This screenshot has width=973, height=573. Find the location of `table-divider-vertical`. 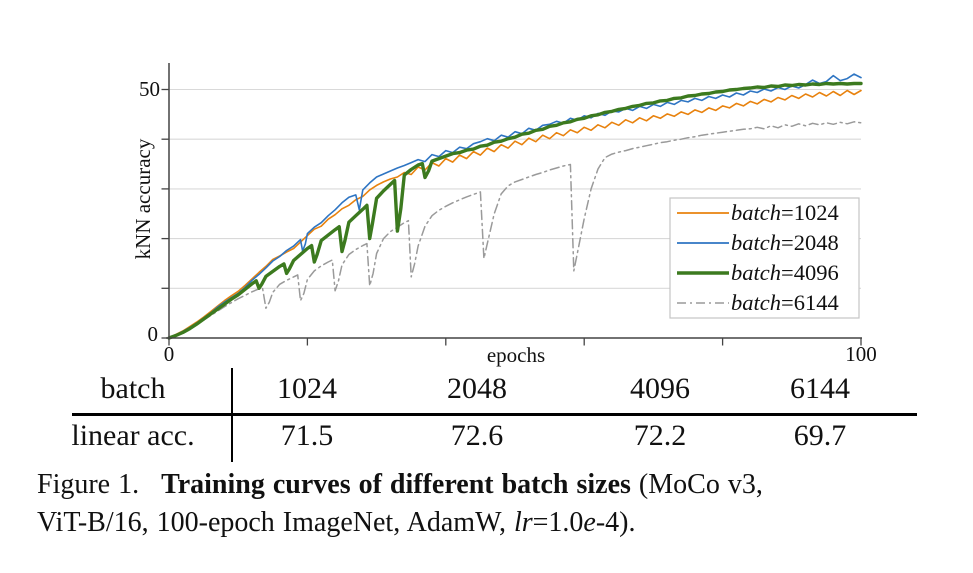

table-divider-vertical is located at coordinates (232, 415).